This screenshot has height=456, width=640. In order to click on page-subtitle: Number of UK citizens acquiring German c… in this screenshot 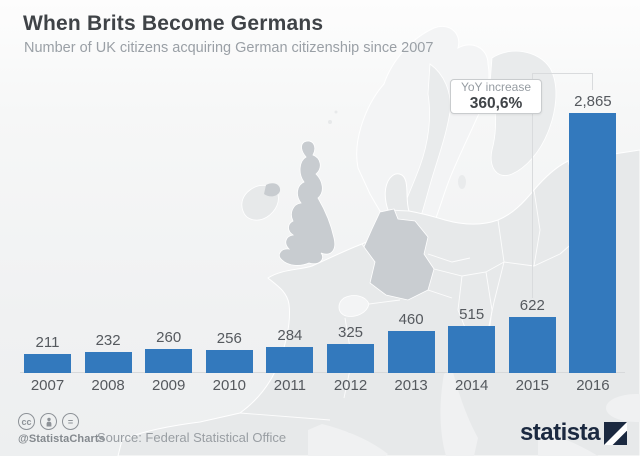, I will do `click(229, 48)`.